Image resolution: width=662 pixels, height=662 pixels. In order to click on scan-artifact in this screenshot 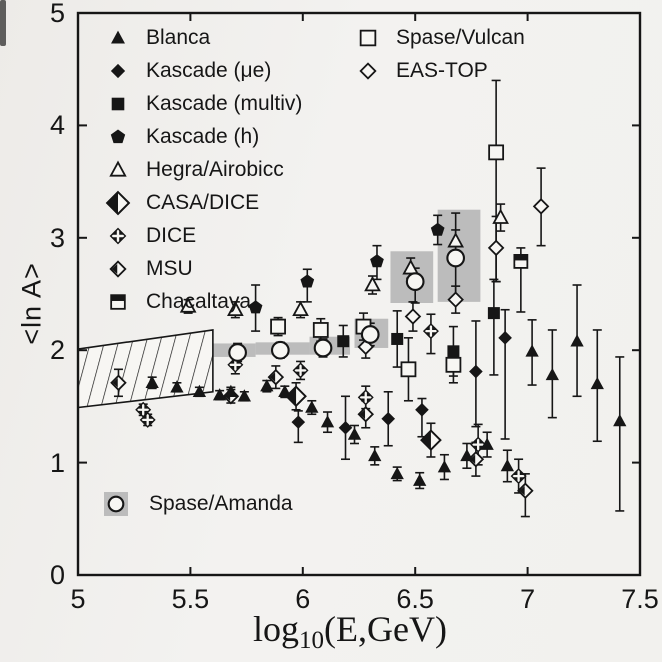, I will do `click(3, 23)`.